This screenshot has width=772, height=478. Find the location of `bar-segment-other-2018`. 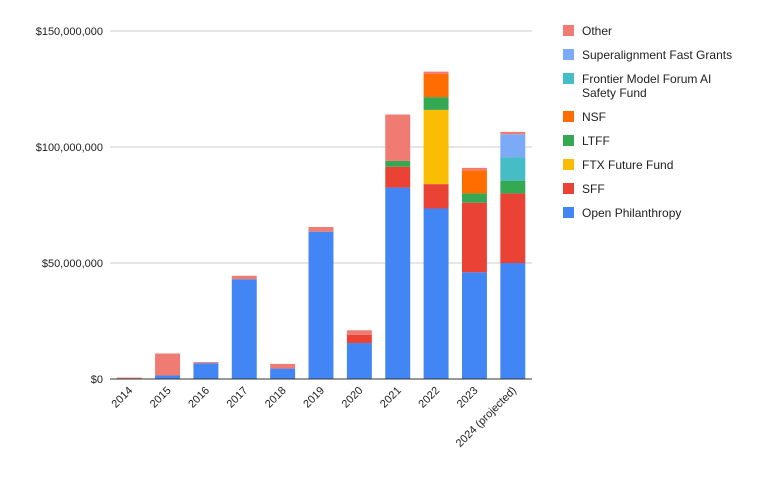

bar-segment-other-2018 is located at coordinates (283, 366).